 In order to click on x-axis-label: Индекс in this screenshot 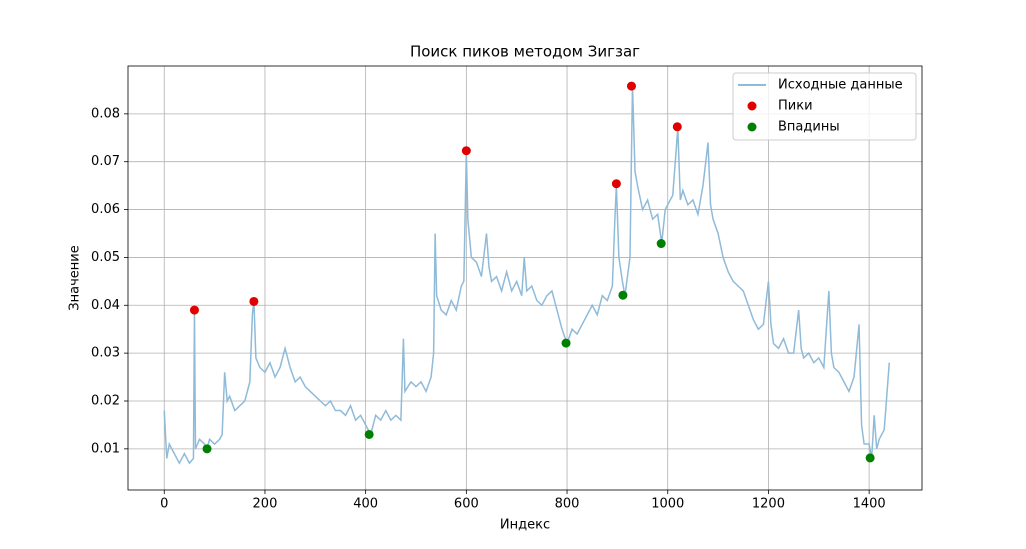, I will do `click(525, 525)`.